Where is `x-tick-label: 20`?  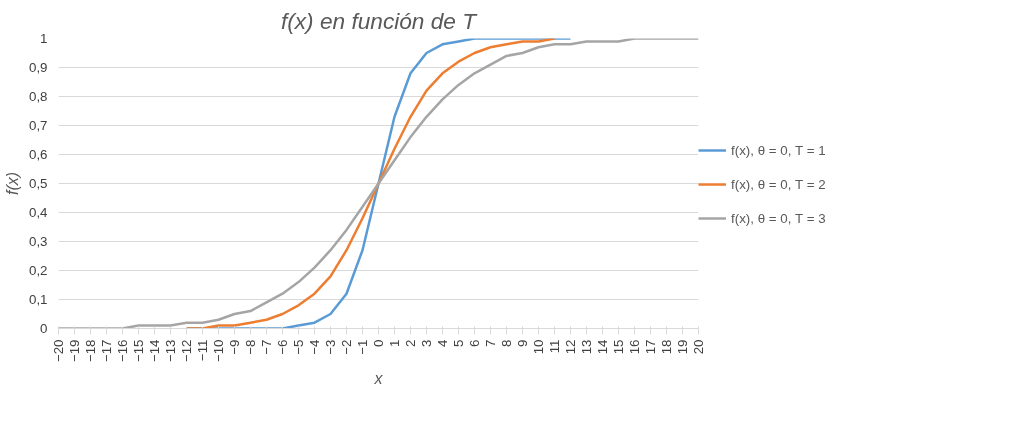 x-tick-label: 20 is located at coordinates (698, 347).